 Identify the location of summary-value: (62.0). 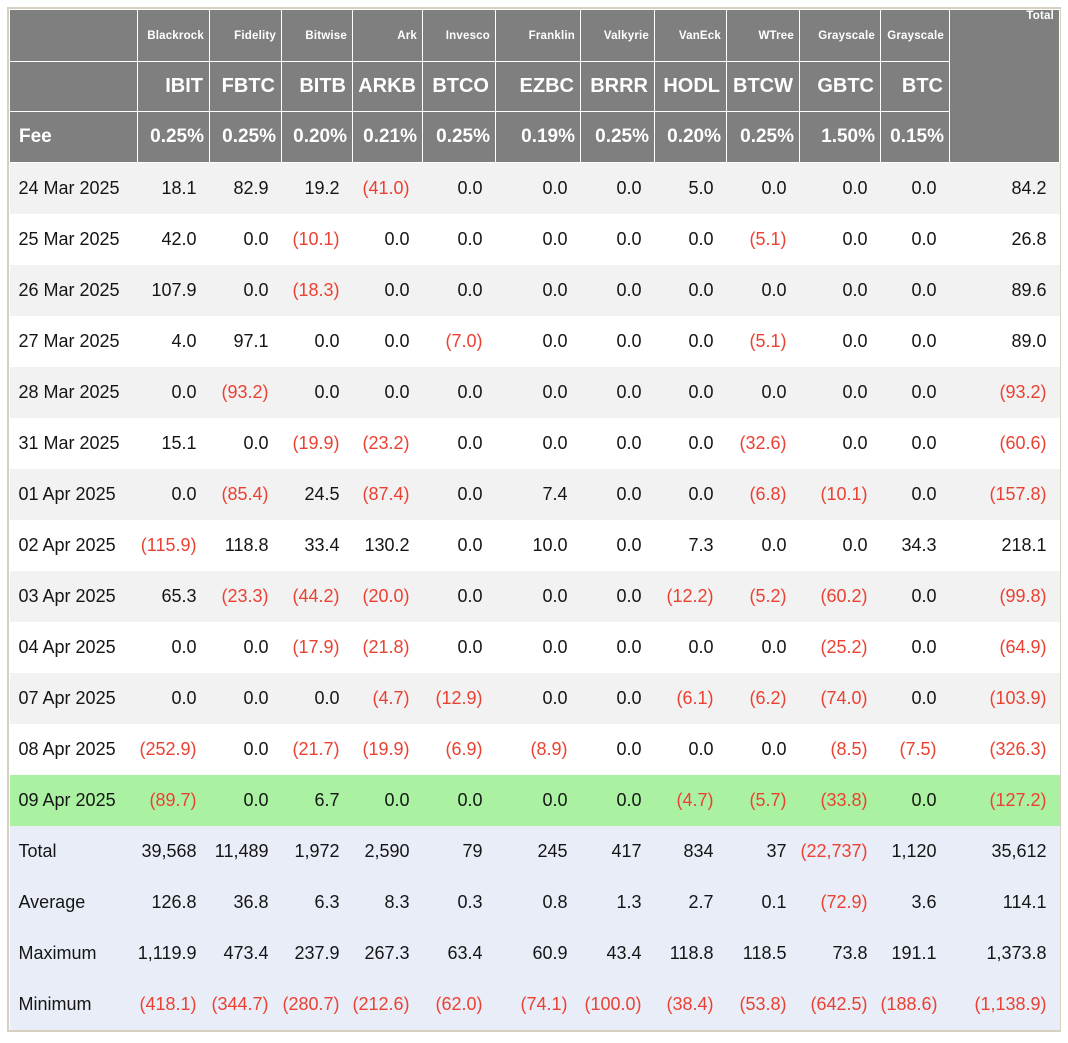
(459, 1003).